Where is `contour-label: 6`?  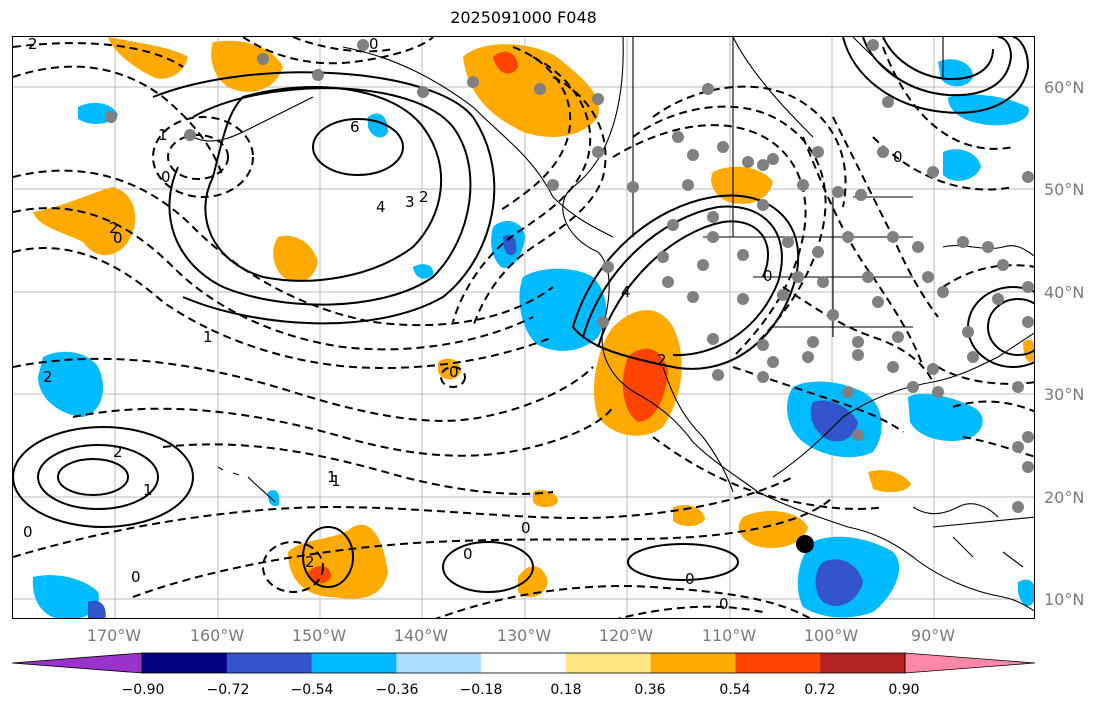
contour-label: 6 is located at coordinates (355, 127).